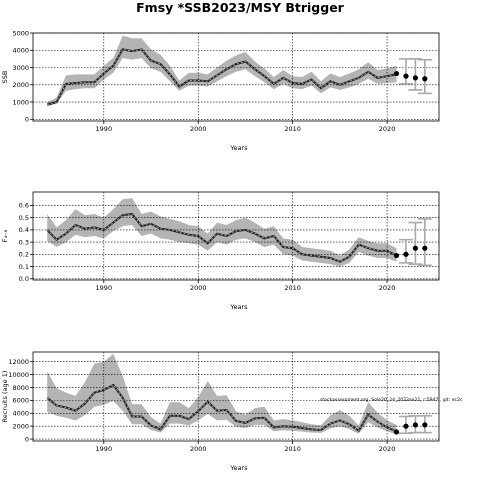 This screenshot has width=480, height=480. I want to click on fbar-xlabel: Years, so click(238, 307).